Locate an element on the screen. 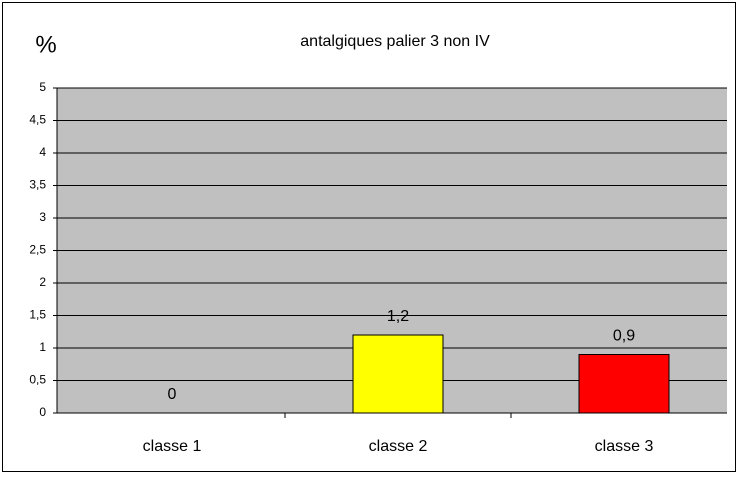 The width and height of the screenshot is (738, 479). y-tick-label: 2,5 is located at coordinates (37, 250).